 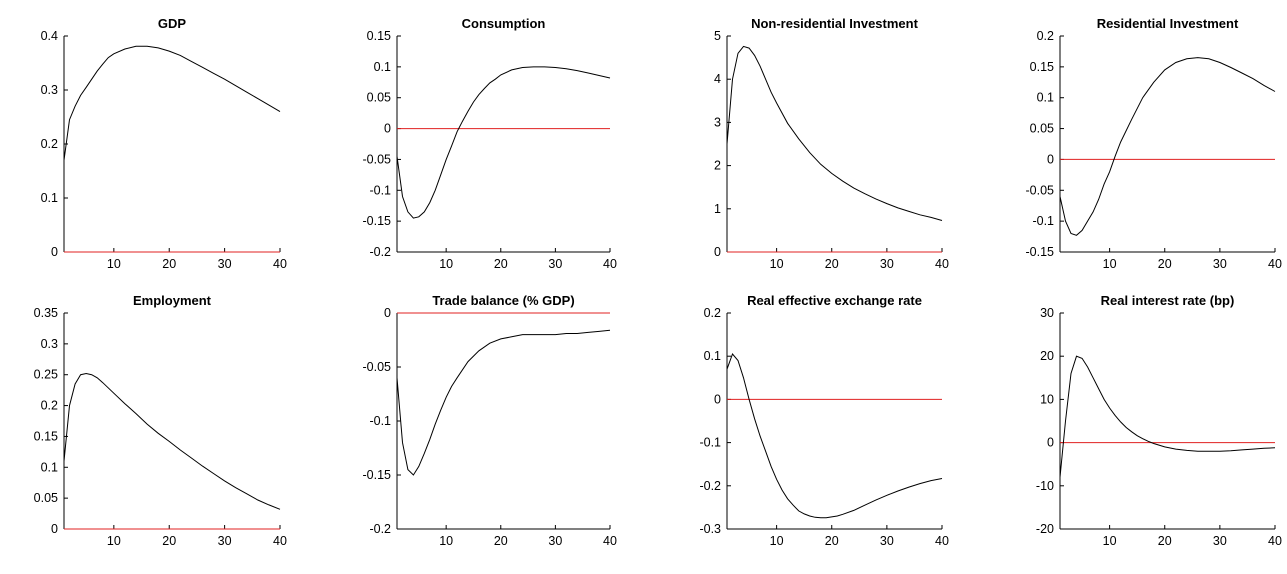 I want to click on y-tick-label: 10, so click(x=1047, y=399).